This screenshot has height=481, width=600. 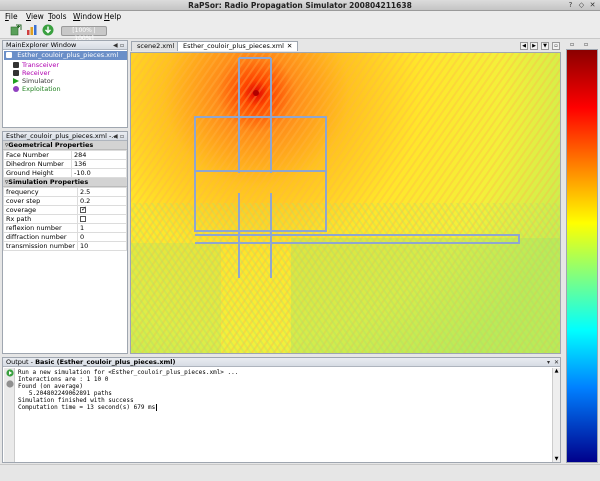 I want to click on tree-item-receiver: Receiver, so click(x=37, y=73).